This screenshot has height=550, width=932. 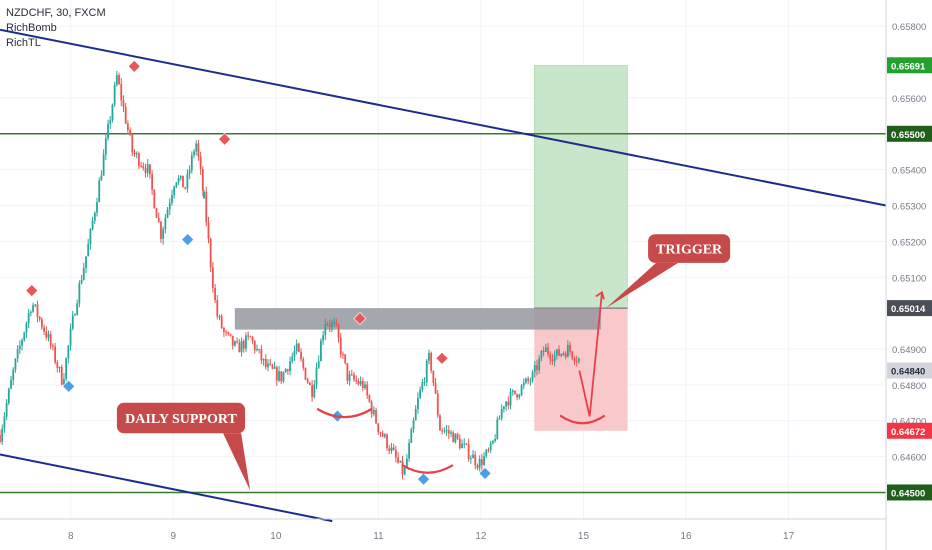 What do you see at coordinates (584, 536) in the screenshot?
I see `time-tick-label: 15` at bounding box center [584, 536].